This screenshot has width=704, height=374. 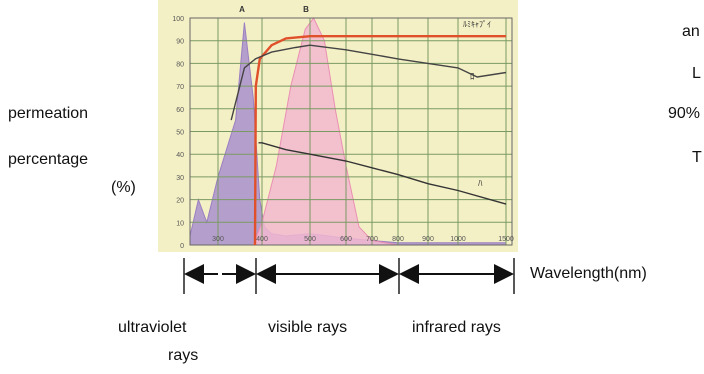 I want to click on band-label-infrared: infrared rays, so click(x=456, y=327).